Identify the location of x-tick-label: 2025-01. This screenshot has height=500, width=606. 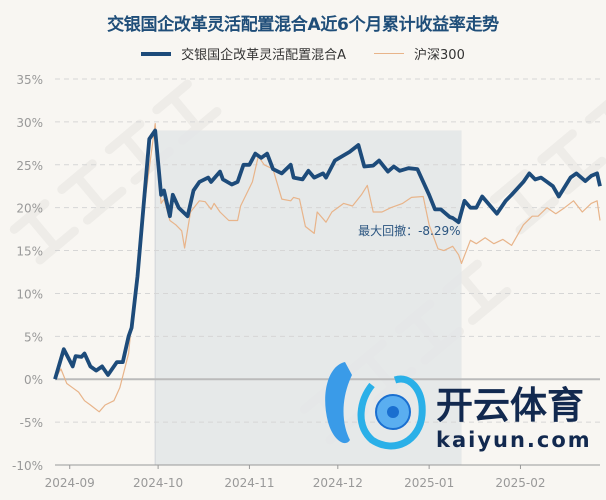
(429, 483).